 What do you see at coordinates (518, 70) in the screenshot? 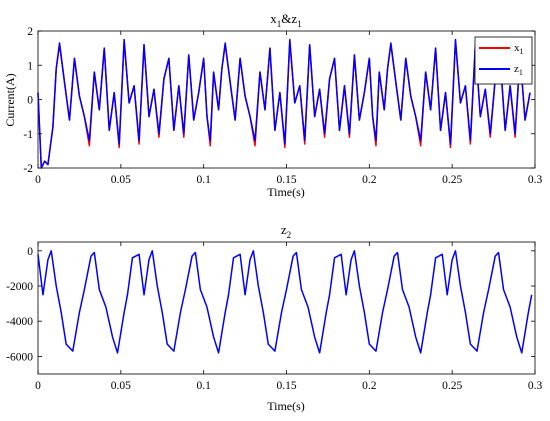
I see `legend-label-z1: z1` at bounding box center [518, 70].